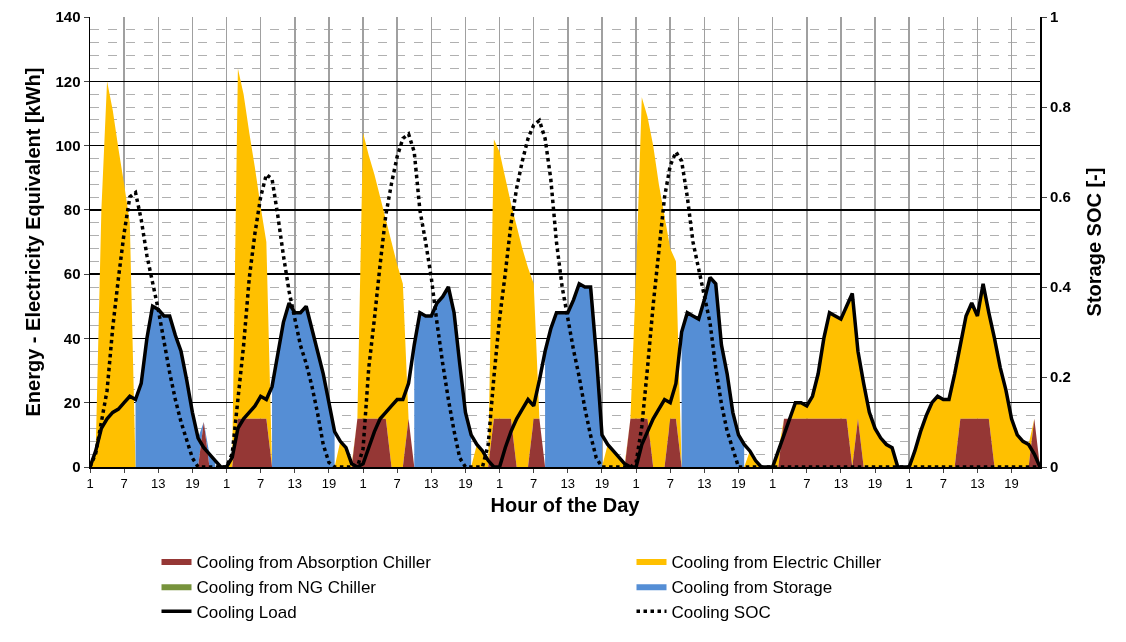  What do you see at coordinates (286, 587) in the screenshot?
I see `legend-label: Cooling from NG Chiller` at bounding box center [286, 587].